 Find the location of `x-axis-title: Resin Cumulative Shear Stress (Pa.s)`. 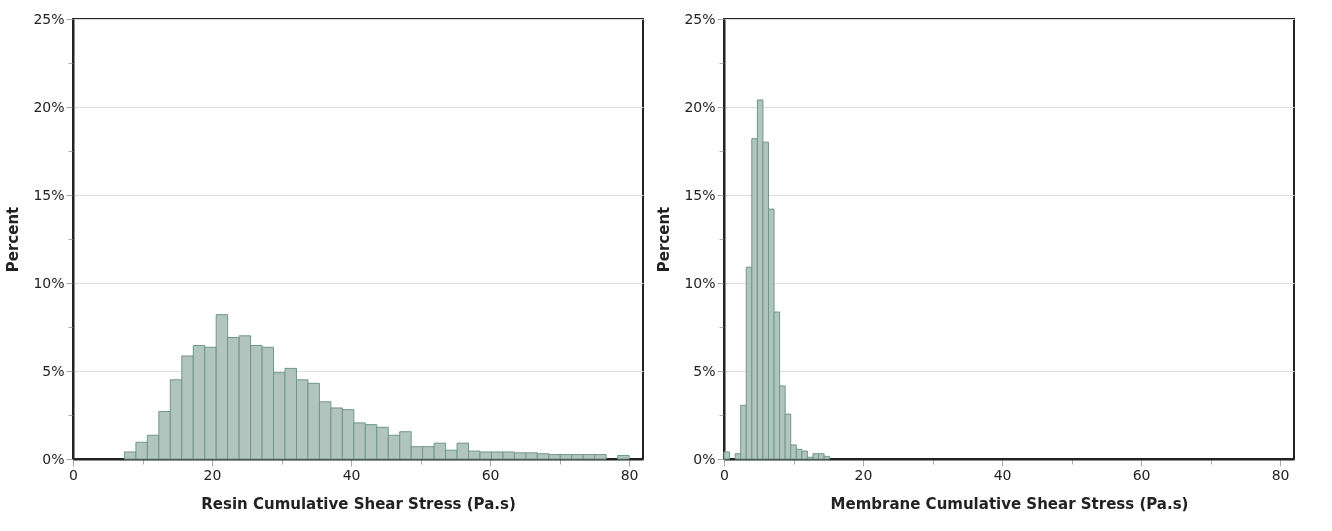

x-axis-title: Resin Cumulative Shear Stress (Pa.s) is located at coordinates (358, 503).